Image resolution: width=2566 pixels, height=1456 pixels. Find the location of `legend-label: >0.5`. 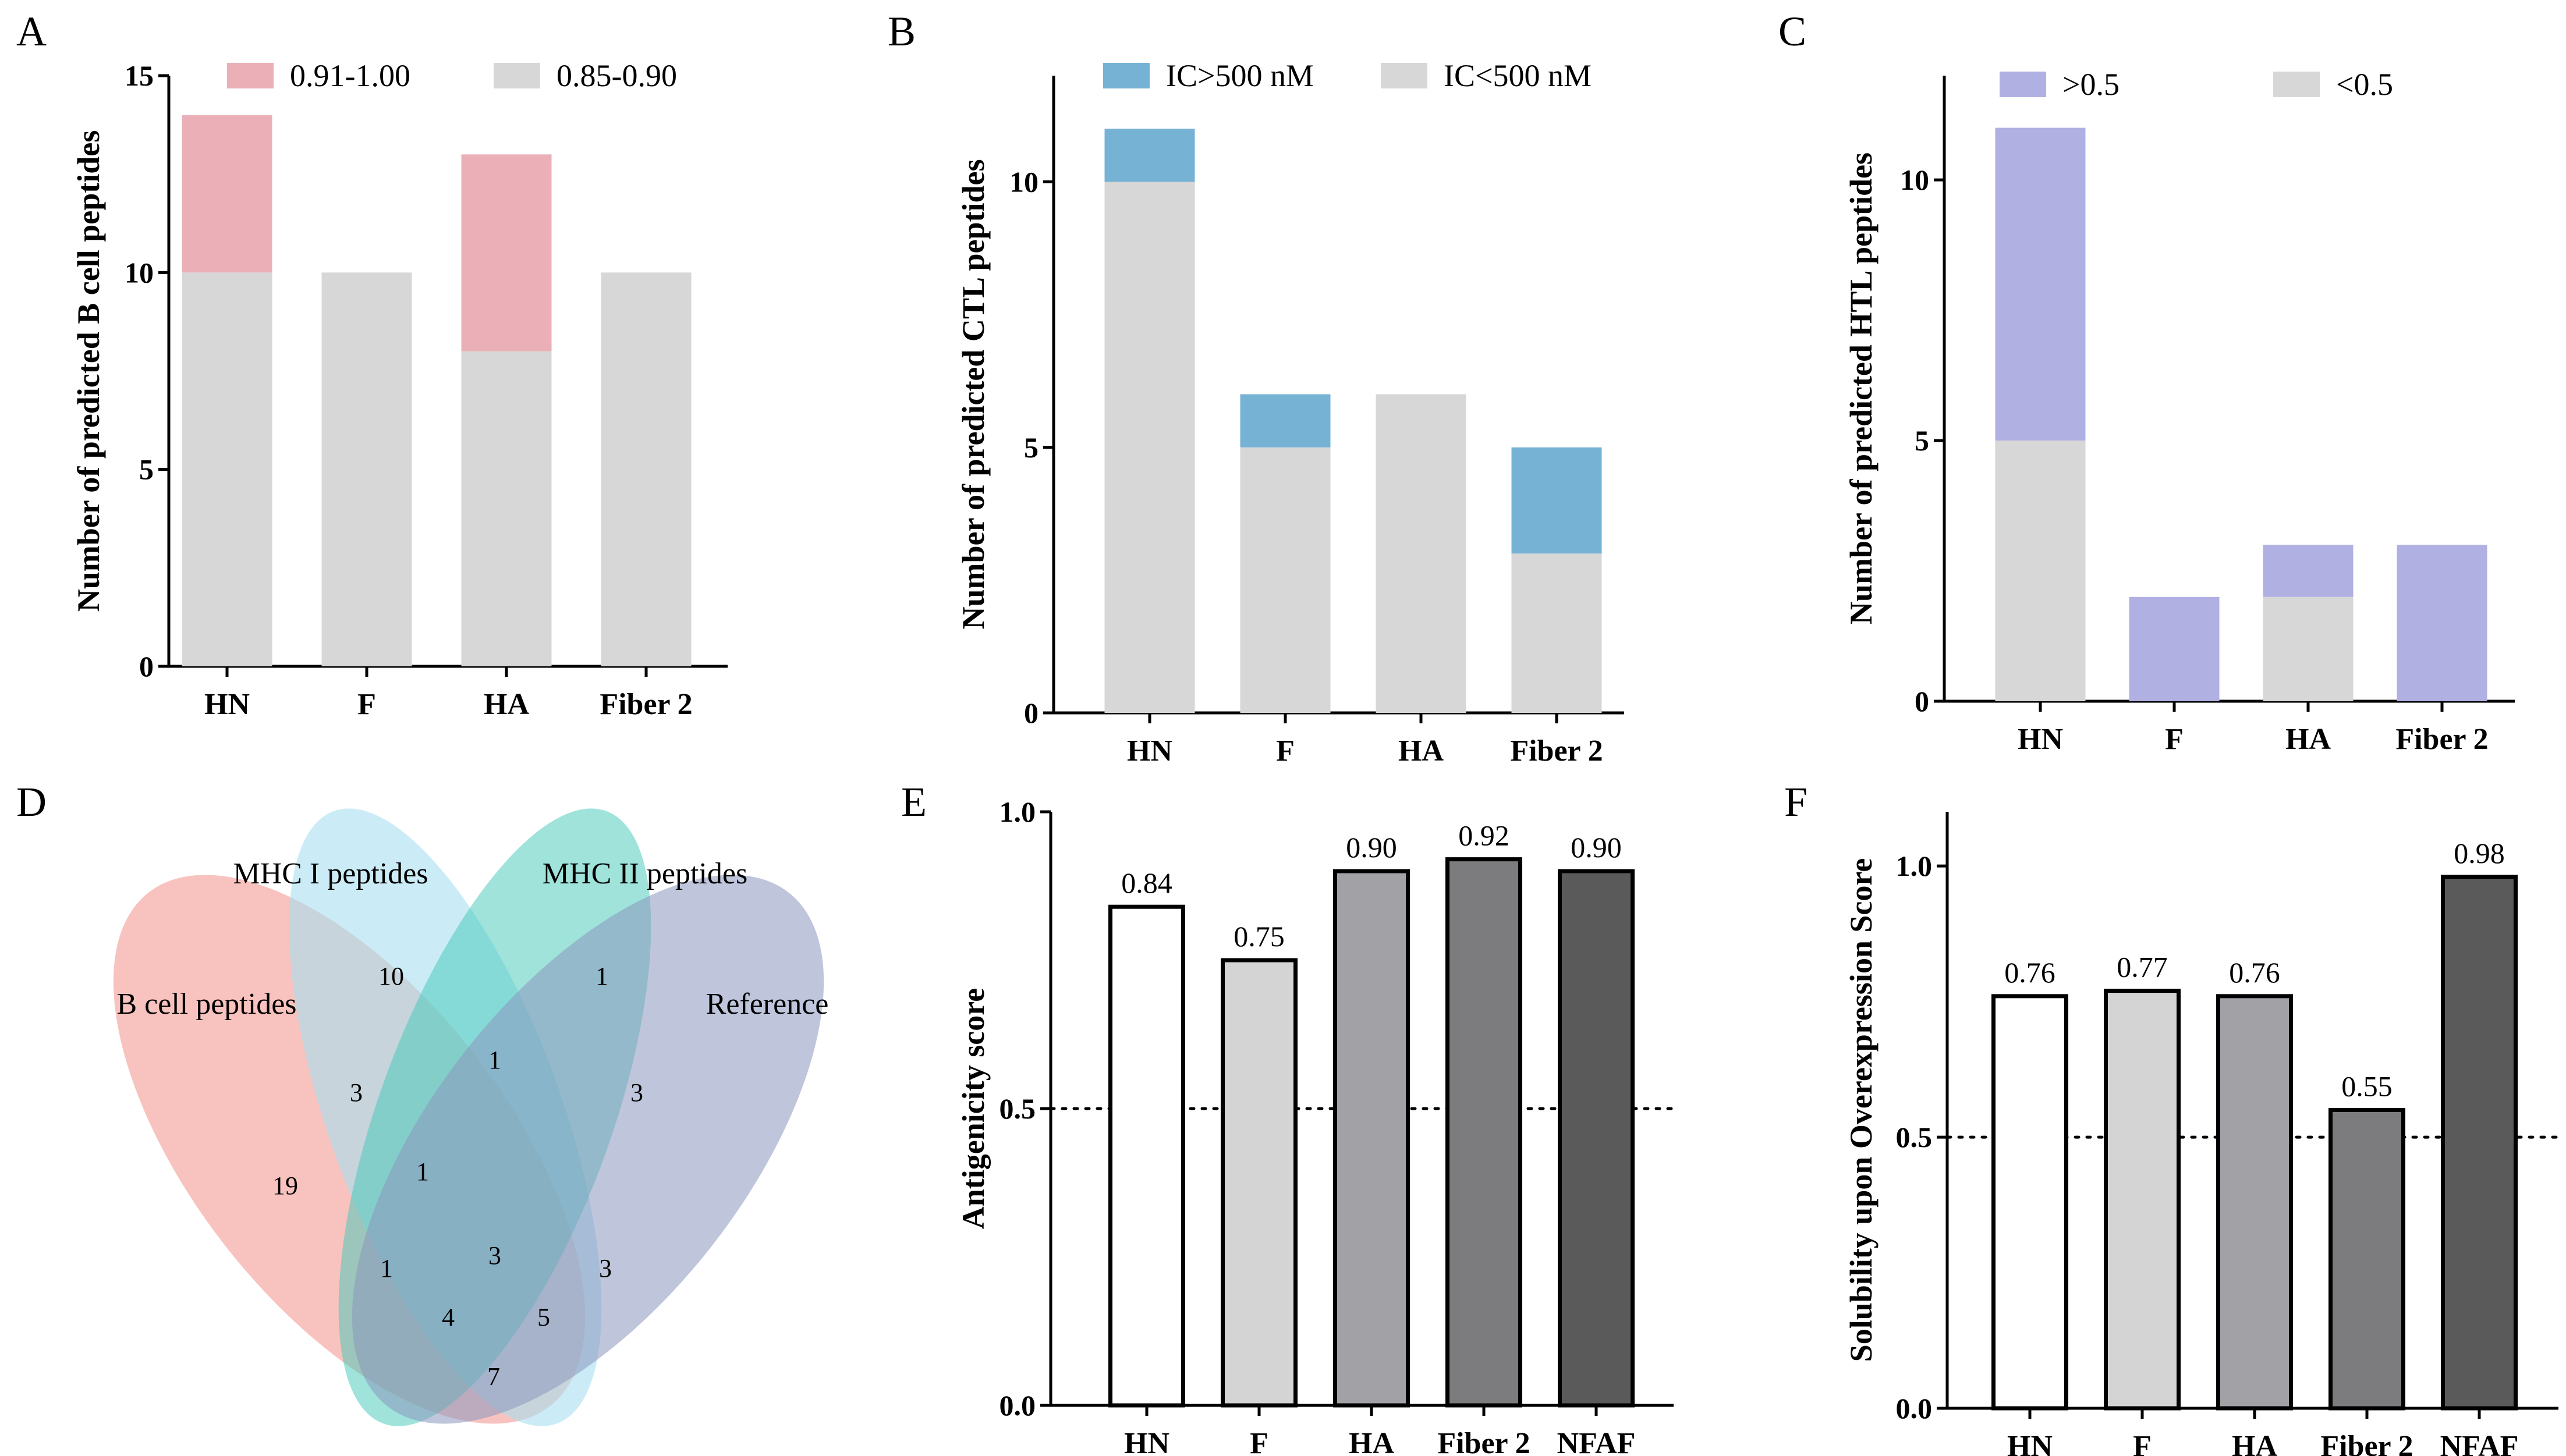

legend-label: >0.5 is located at coordinates (2091, 84).